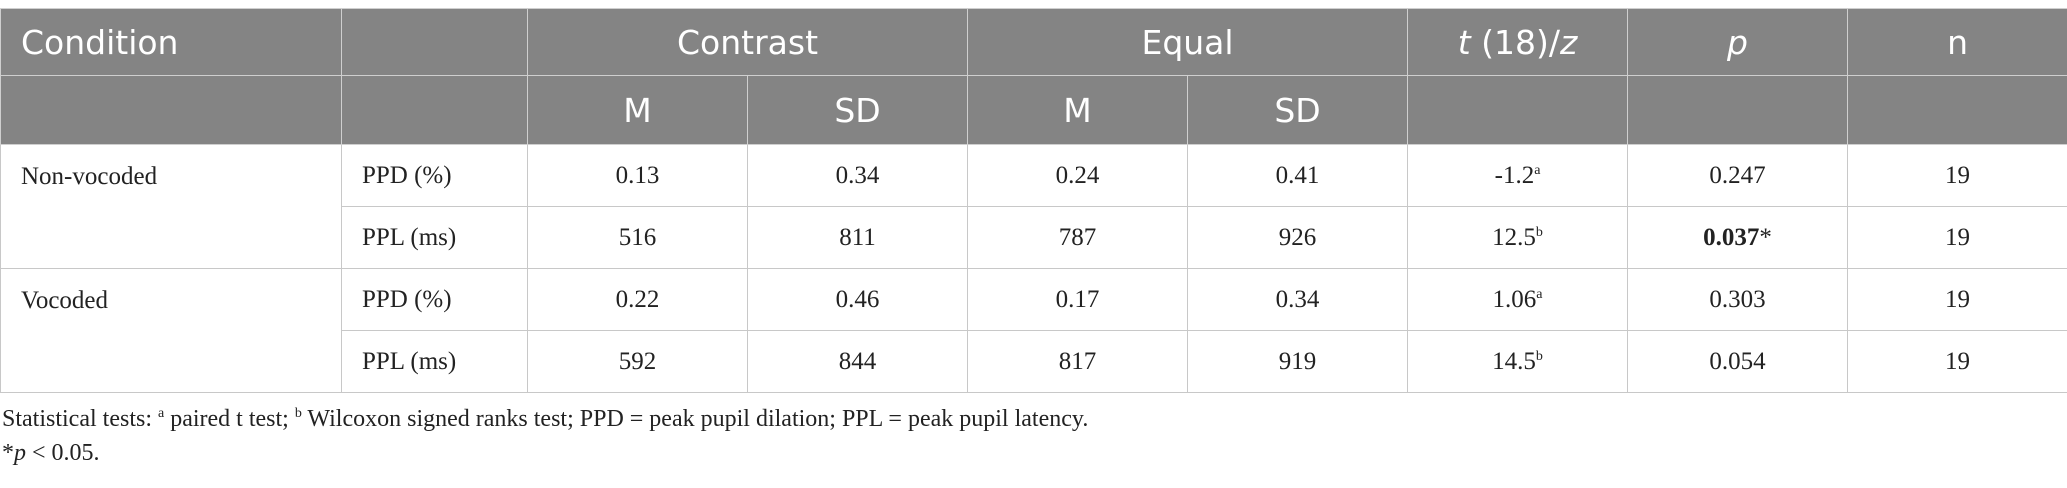  Describe the element at coordinates (1514, 299) in the screenshot. I see `statistic-value: 1.06` at that location.